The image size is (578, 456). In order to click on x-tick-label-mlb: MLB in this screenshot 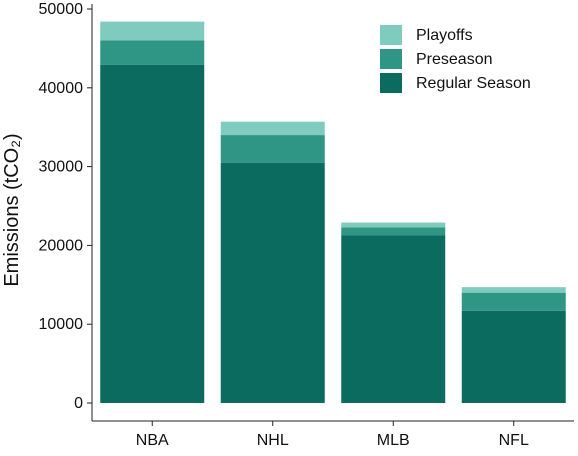, I will do `click(393, 440)`.